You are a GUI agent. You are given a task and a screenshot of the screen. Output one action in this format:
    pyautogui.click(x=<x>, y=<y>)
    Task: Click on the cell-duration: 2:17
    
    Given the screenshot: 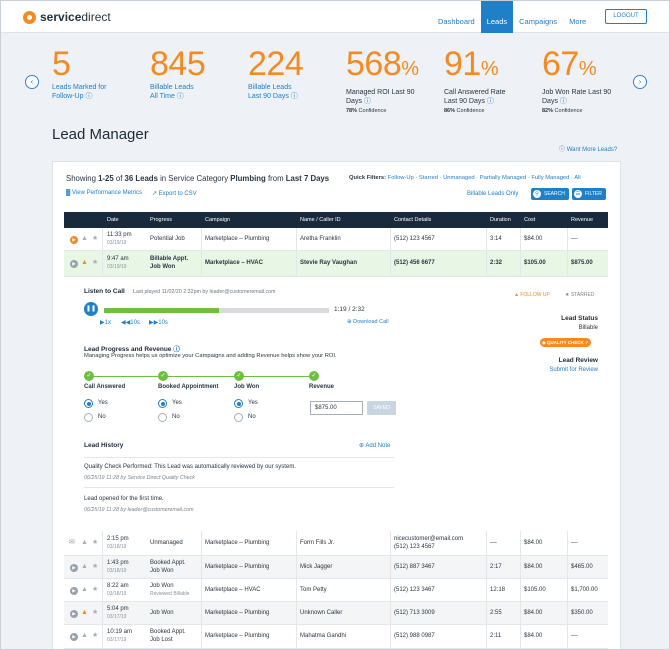 What is the action you would take?
    pyautogui.click(x=496, y=567)
    